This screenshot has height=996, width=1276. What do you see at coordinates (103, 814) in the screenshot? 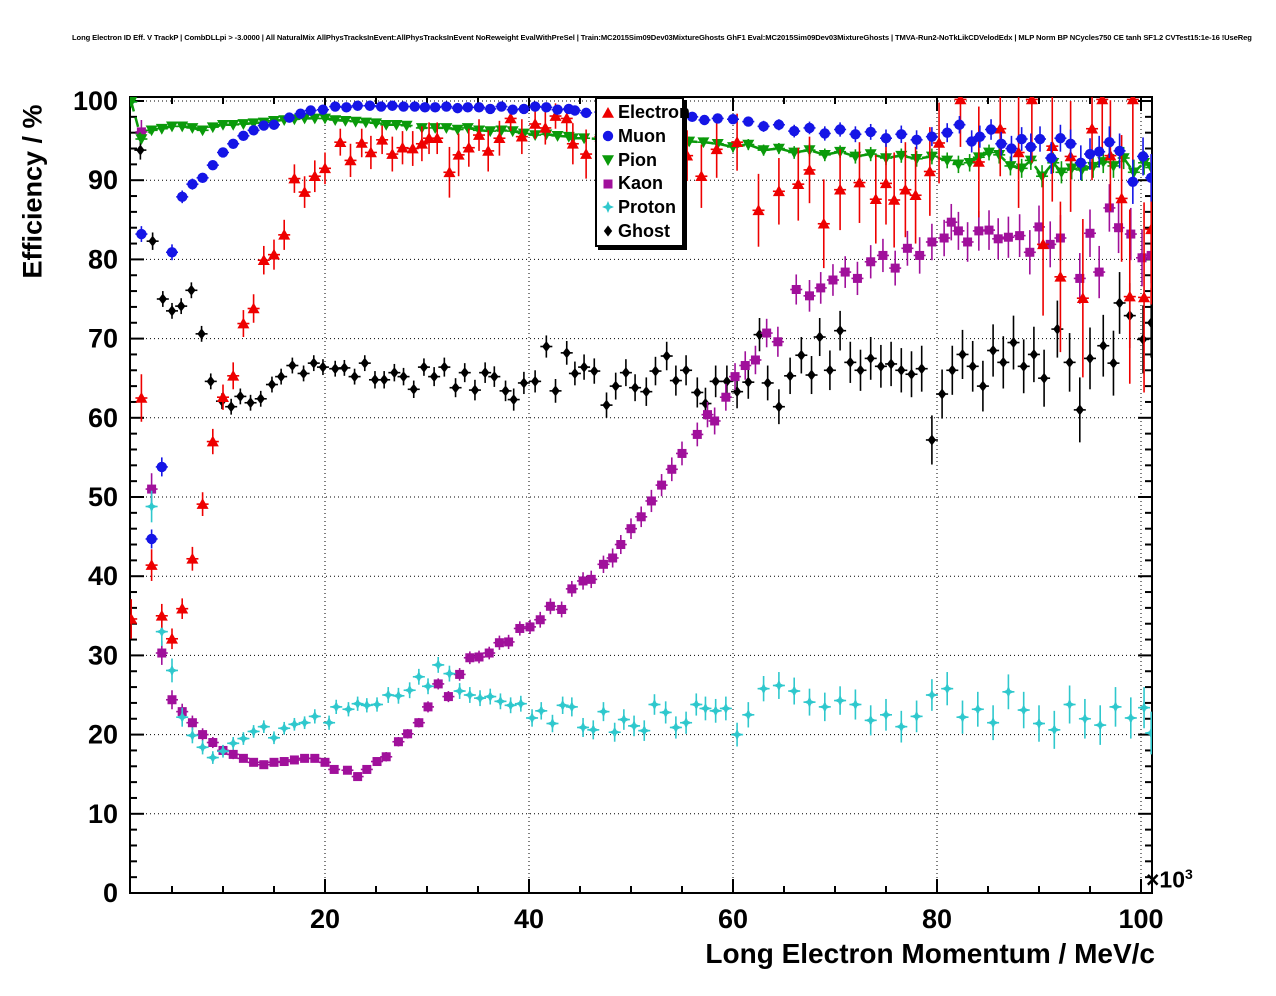
I see `y-tick-label: 10` at bounding box center [103, 814].